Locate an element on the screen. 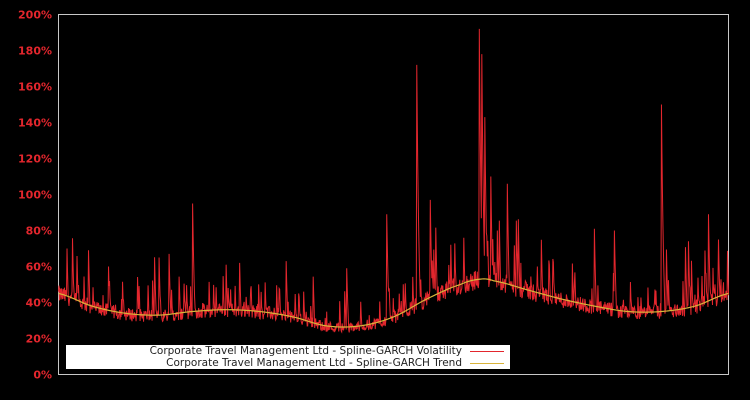  y-tick-label: 20% is located at coordinates (39, 339).